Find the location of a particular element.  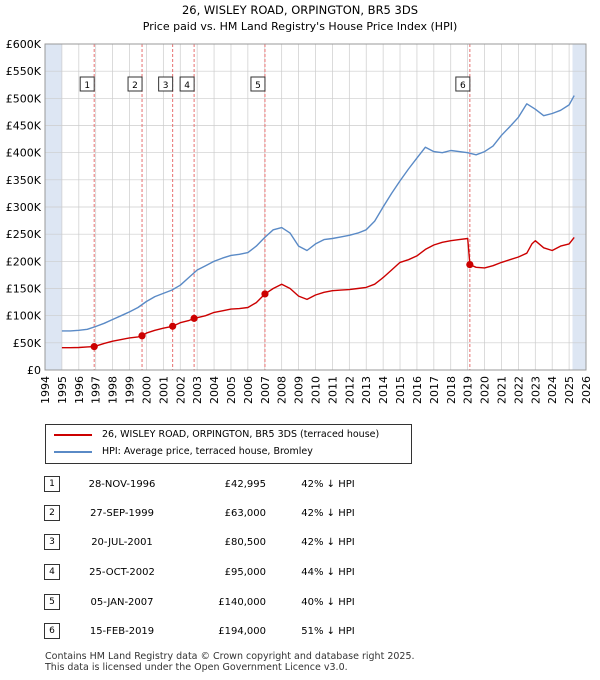

x-tick-label: 2010 is located at coordinates (316, 390).